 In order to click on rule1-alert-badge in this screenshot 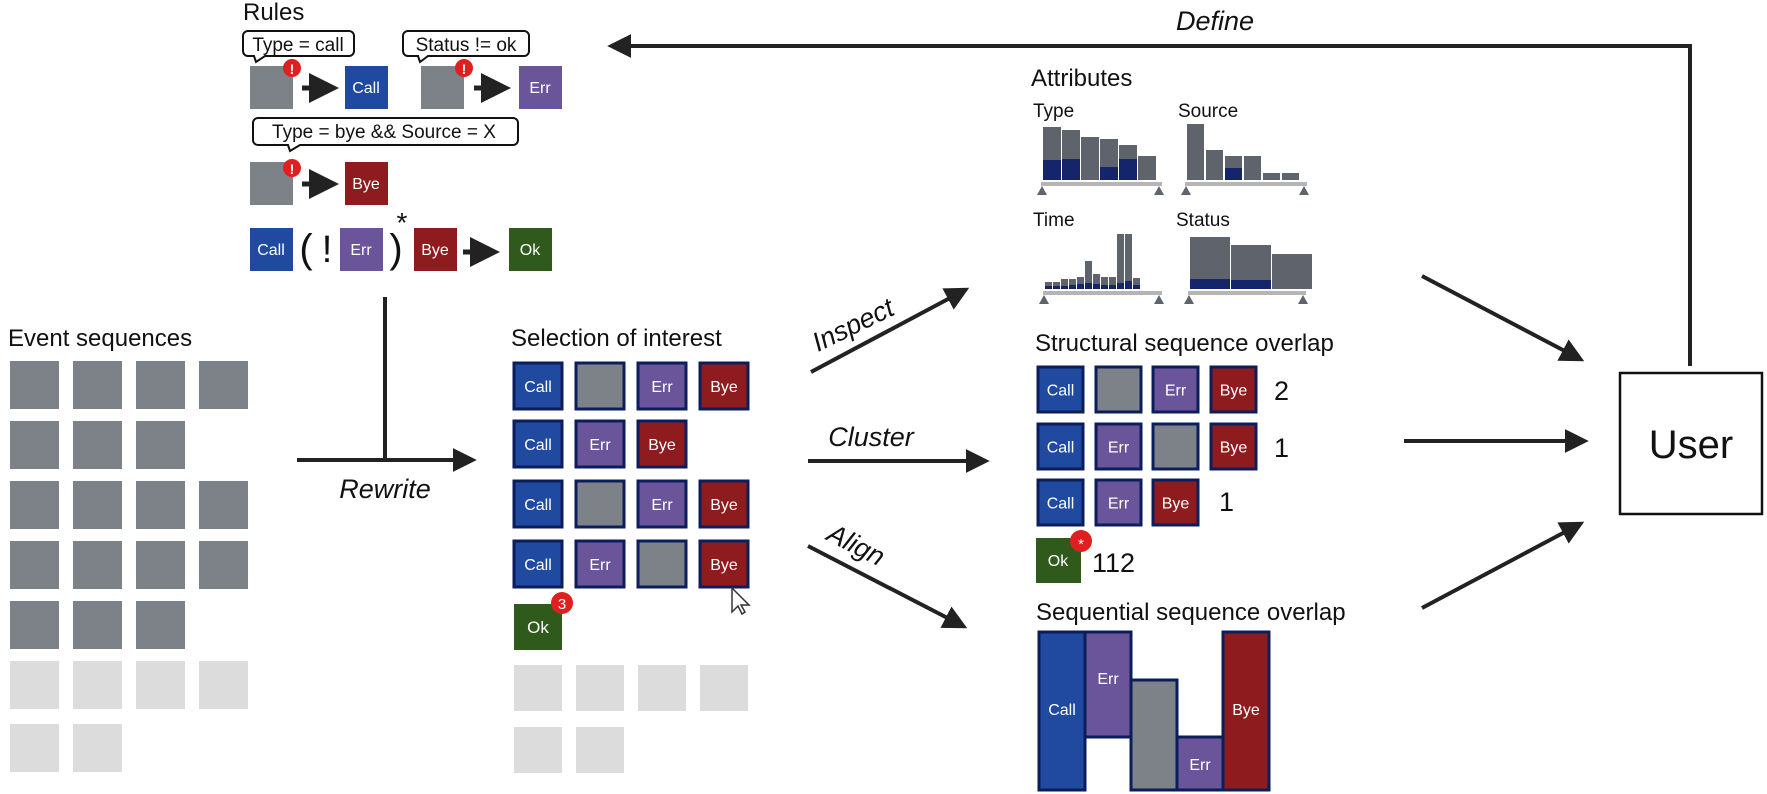, I will do `click(292, 68)`.